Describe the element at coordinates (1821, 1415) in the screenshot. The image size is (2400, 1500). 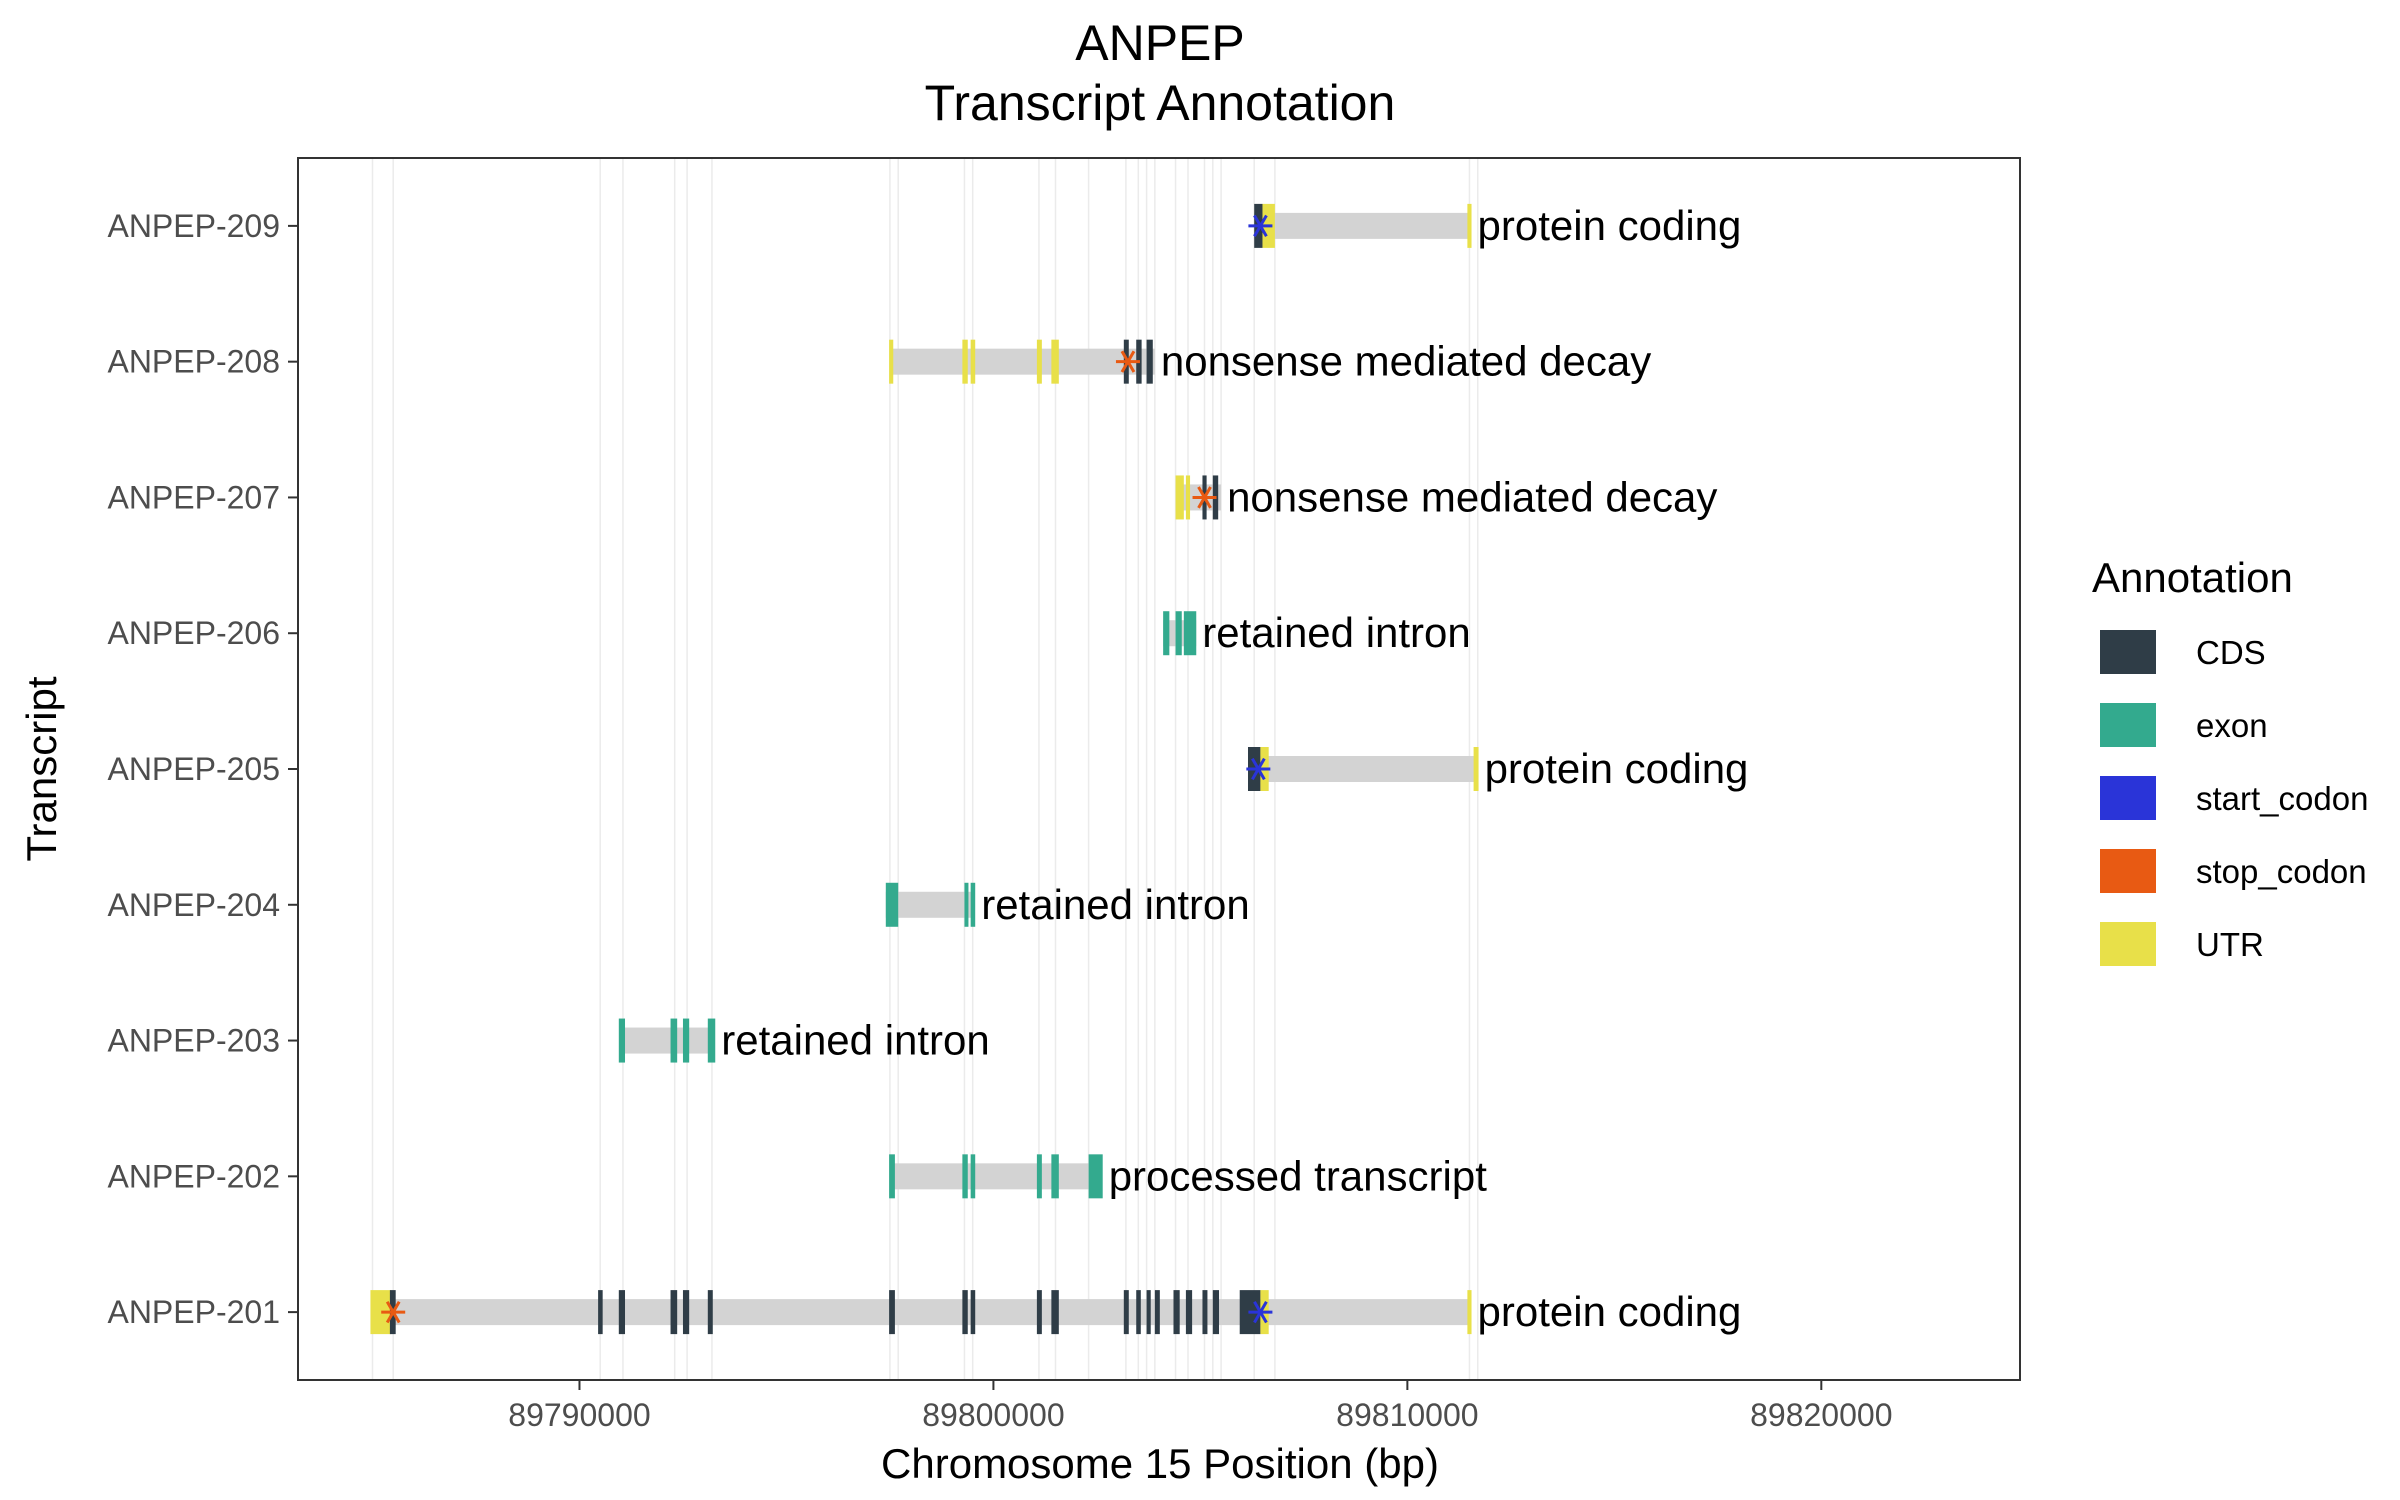
I see `x-tick-label: 89820000` at that location.